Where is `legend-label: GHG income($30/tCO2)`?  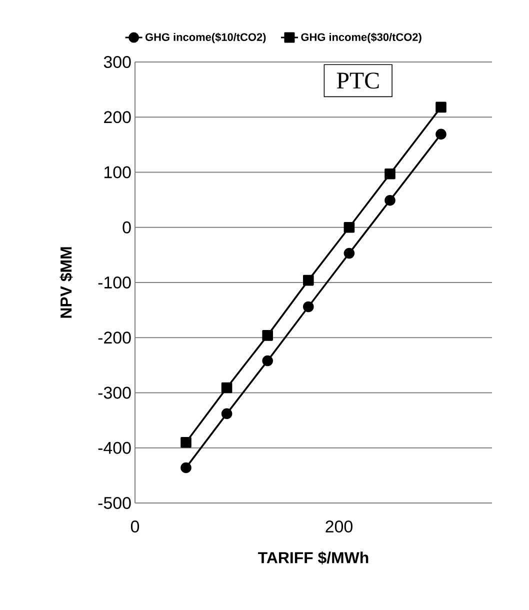
legend-label: GHG income($30/tCO2) is located at coordinates (361, 38).